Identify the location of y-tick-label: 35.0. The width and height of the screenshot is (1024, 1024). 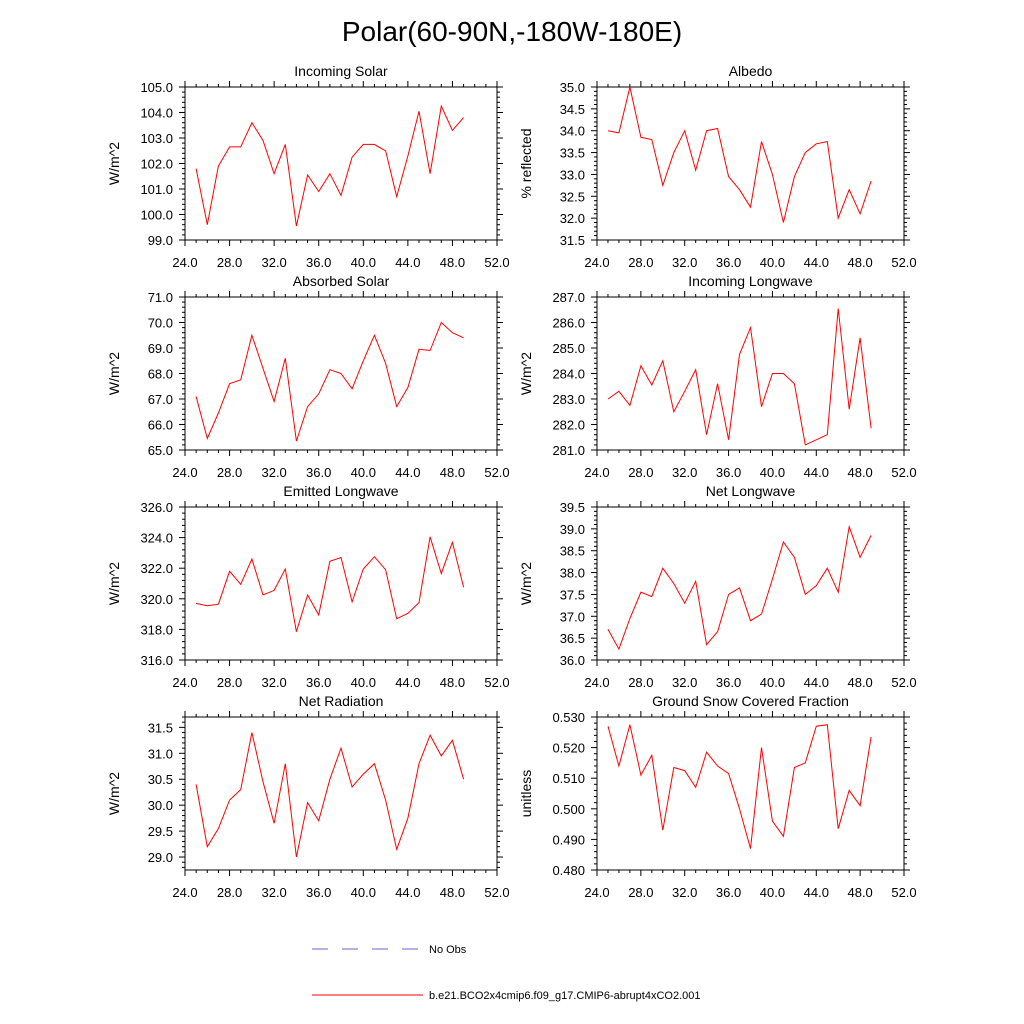
(572, 87).